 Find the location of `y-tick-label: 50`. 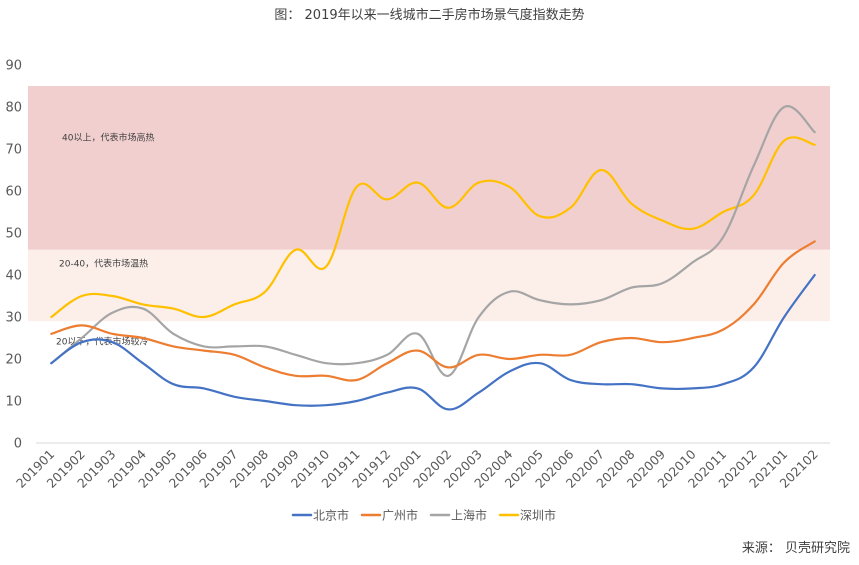

y-tick-label: 50 is located at coordinates (13, 234).